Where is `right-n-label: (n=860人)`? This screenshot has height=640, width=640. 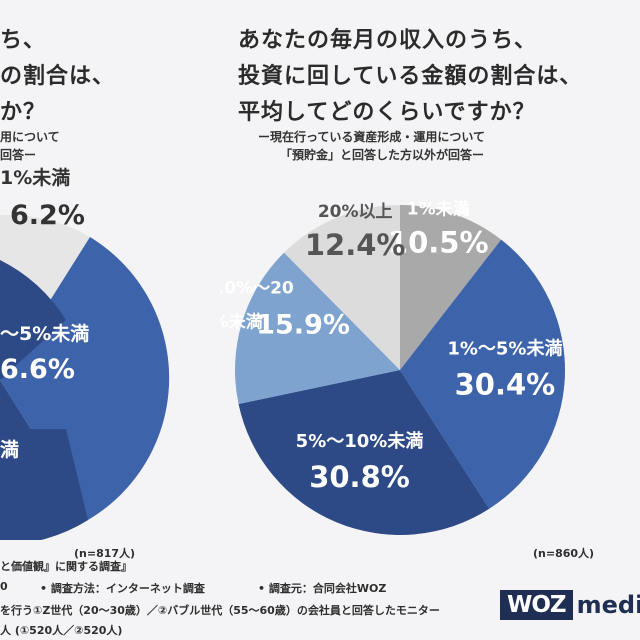 right-n-label: (n=860人) is located at coordinates (564, 553).